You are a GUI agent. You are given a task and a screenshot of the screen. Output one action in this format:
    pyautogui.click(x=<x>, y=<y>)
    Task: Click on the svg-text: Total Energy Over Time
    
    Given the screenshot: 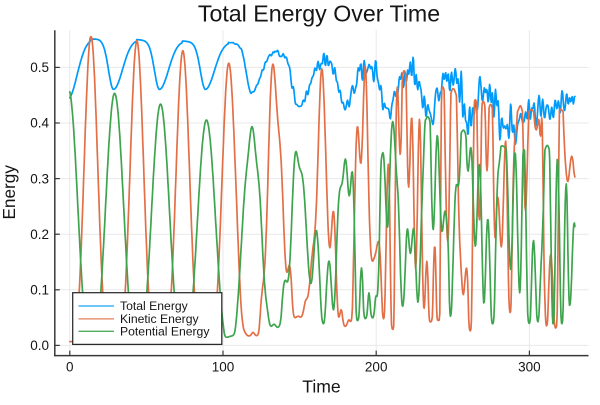 What is the action you would take?
    pyautogui.click(x=319, y=13)
    